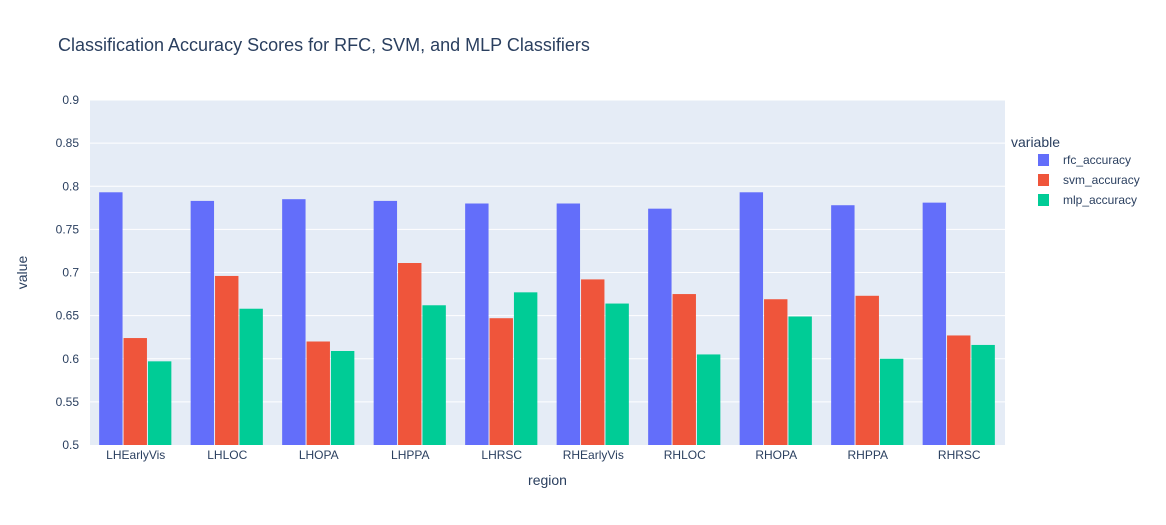 This screenshot has height=525, width=1166. What do you see at coordinates (1101, 180) in the screenshot?
I see `legend-label: svm_accuracy` at bounding box center [1101, 180].